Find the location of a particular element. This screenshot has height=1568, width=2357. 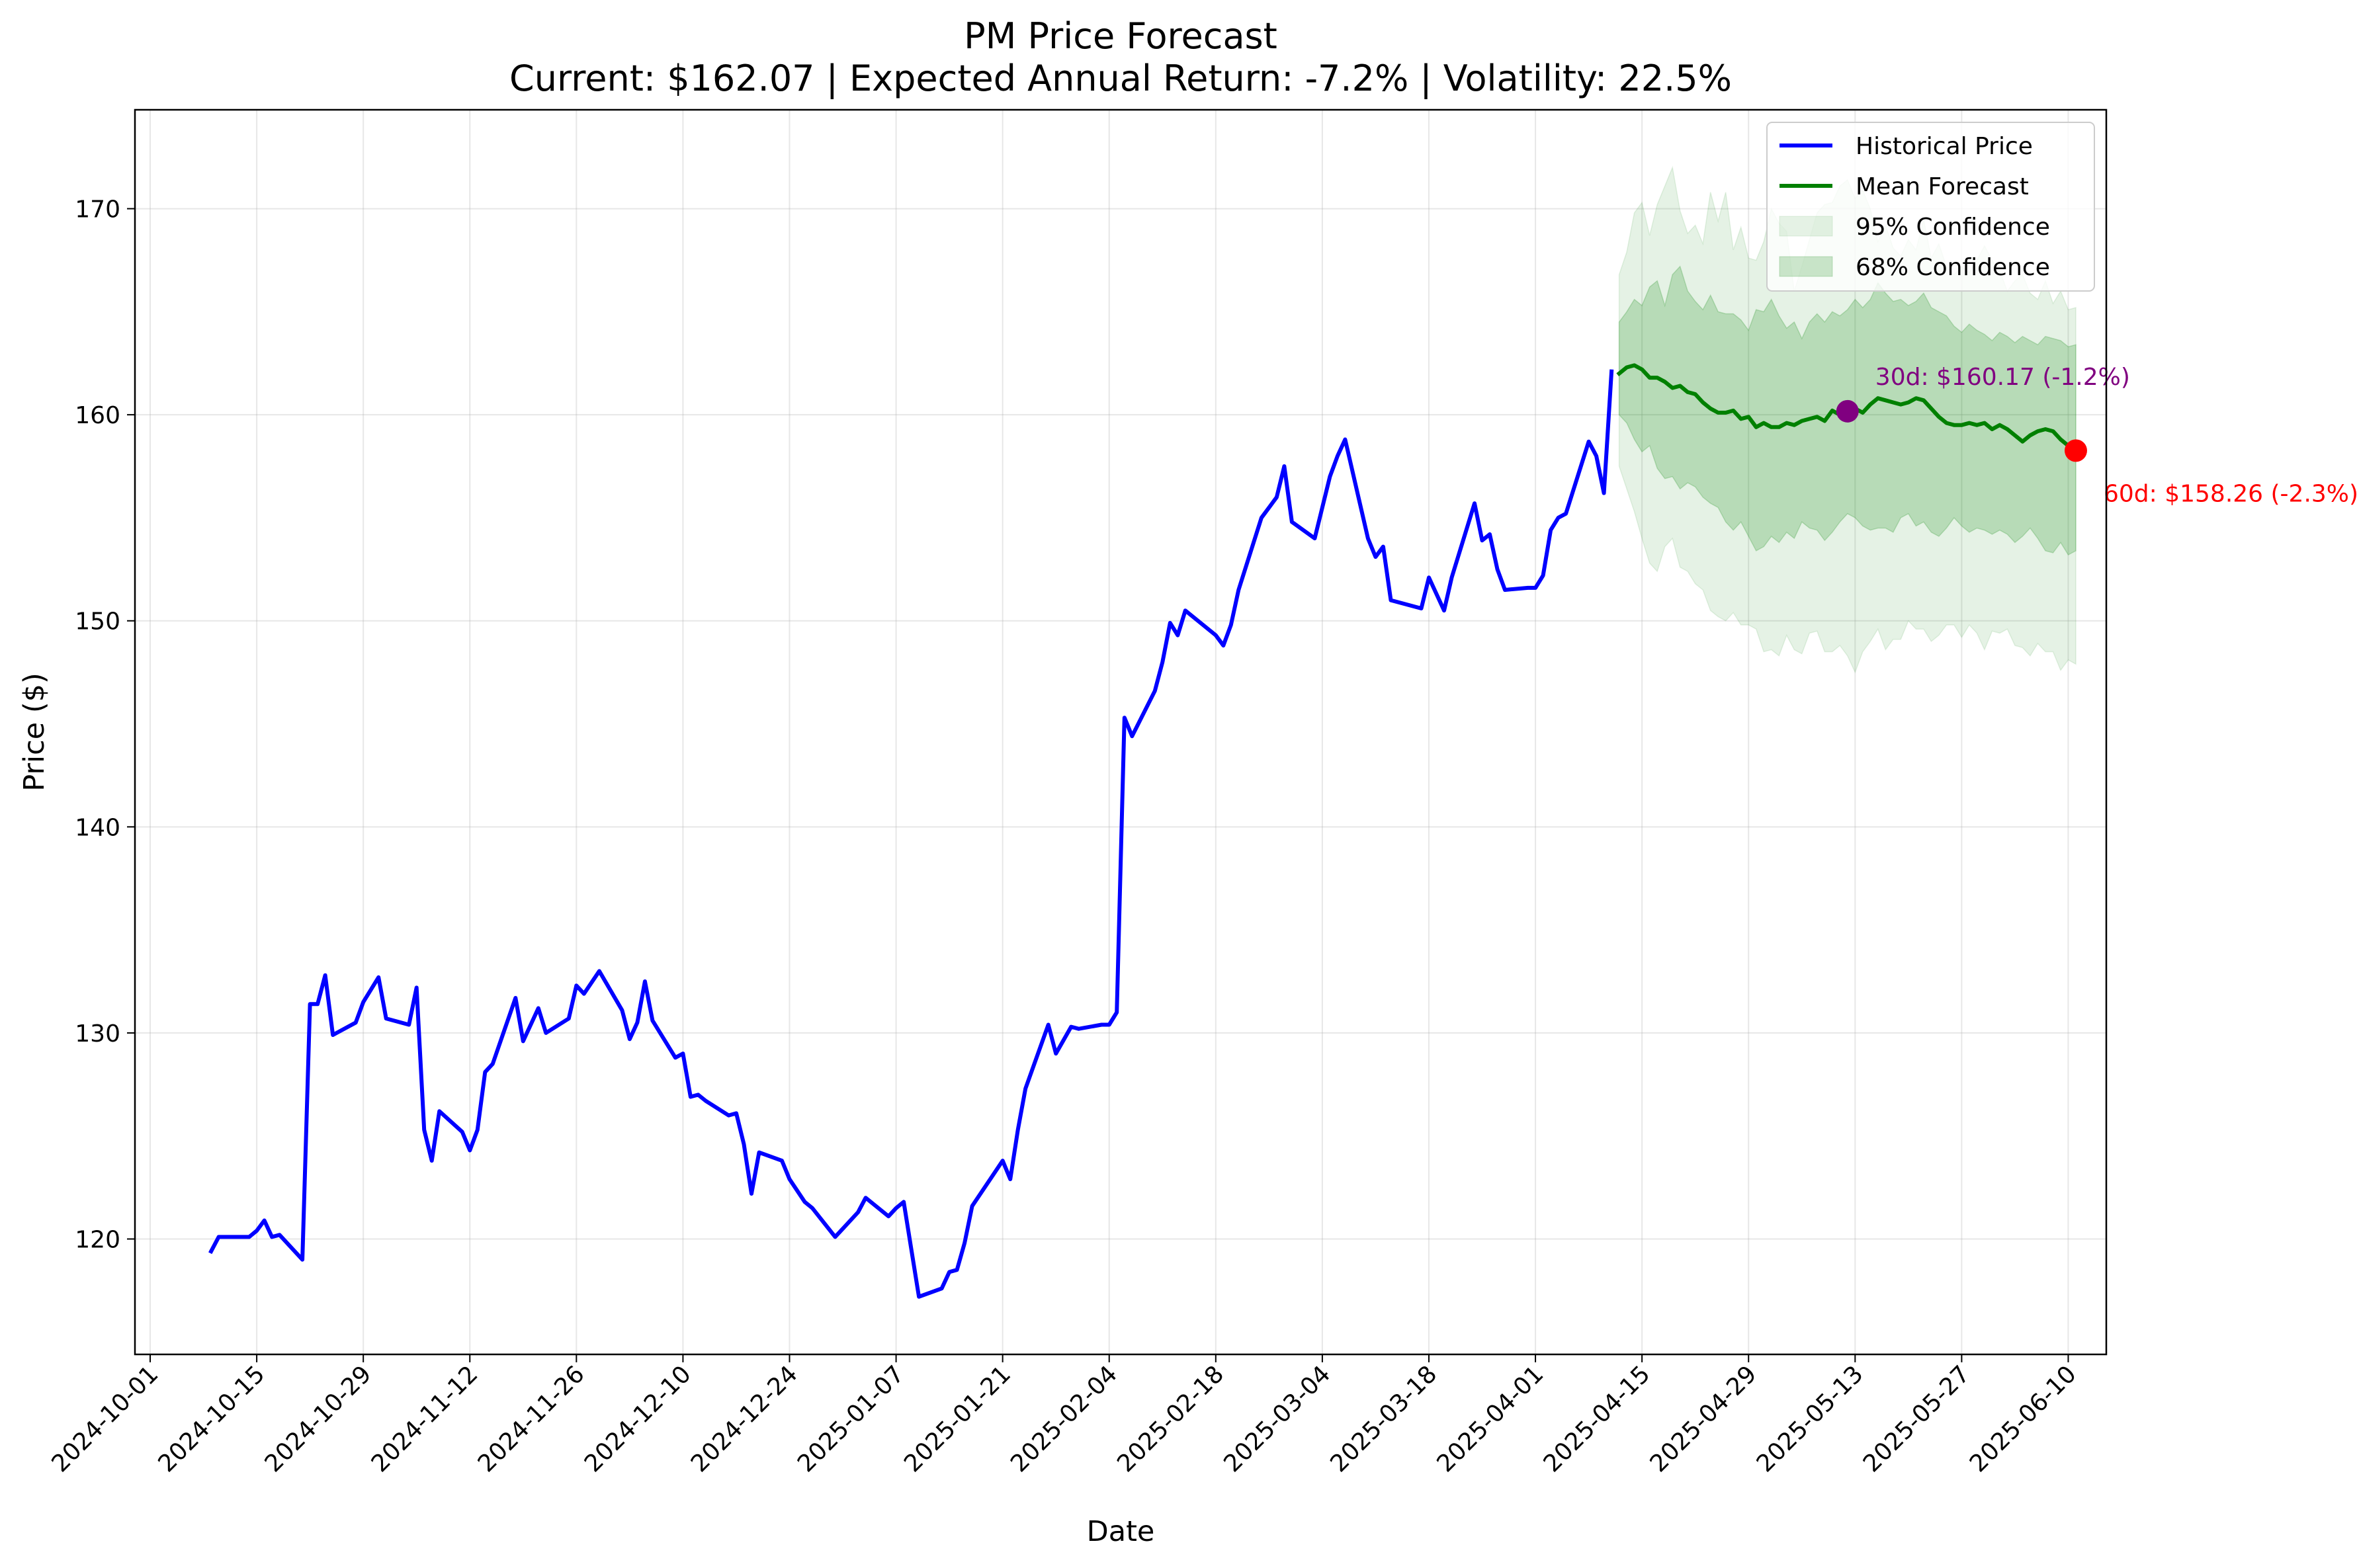

x-axis-label: Date is located at coordinates (1121, 1531).